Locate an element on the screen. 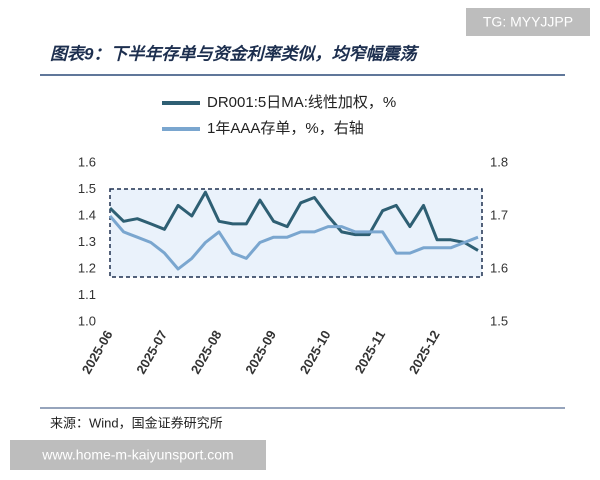 The image size is (600, 480). watermark: TG: MYYJJPP is located at coordinates (528, 22).